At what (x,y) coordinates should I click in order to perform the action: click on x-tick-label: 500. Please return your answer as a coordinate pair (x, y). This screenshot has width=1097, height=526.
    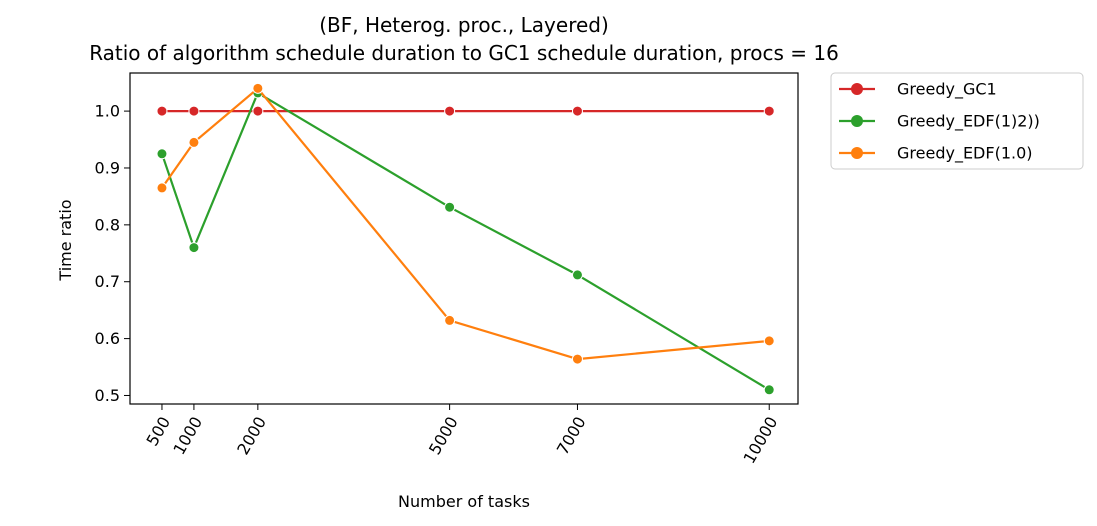
    Looking at the image, I should click on (158, 431).